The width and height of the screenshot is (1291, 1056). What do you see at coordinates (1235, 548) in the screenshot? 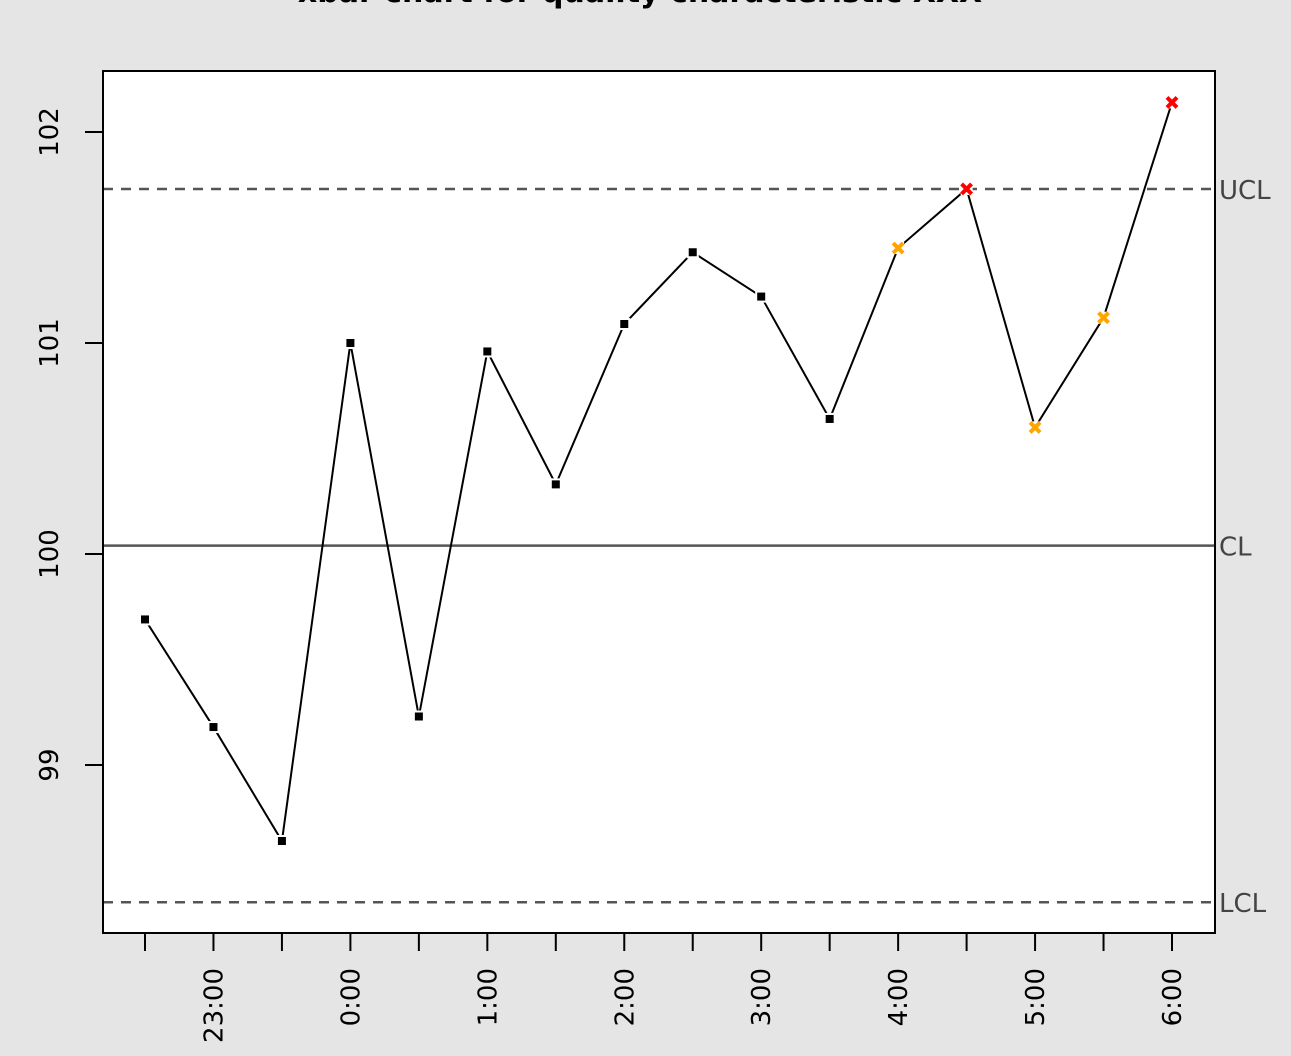
I see `control-line-label: CL` at bounding box center [1235, 548].